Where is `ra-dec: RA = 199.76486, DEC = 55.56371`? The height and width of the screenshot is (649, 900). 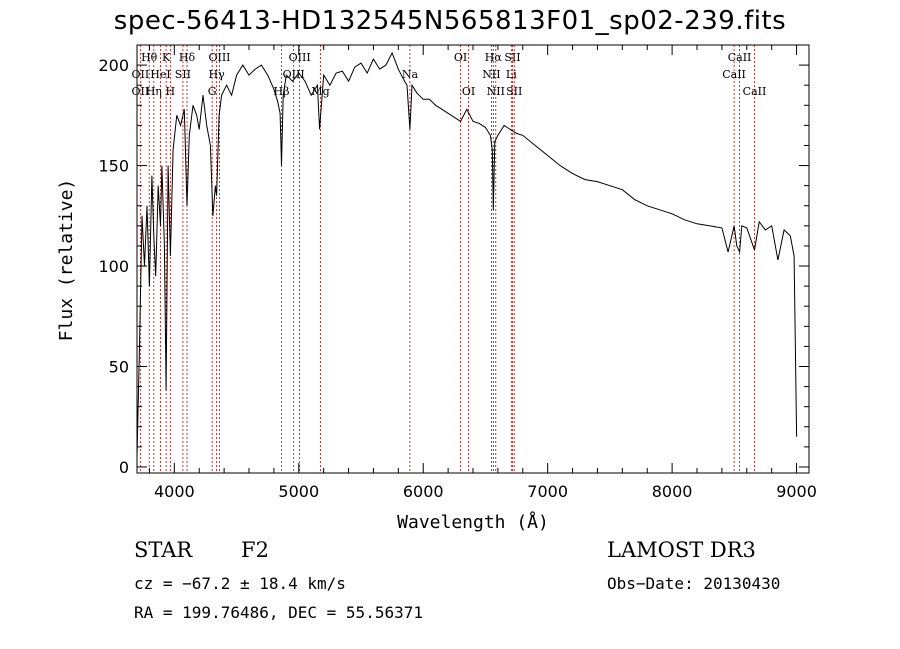
ra-dec: RA = 199.76486, DEC = 55.56371 is located at coordinates (278, 612).